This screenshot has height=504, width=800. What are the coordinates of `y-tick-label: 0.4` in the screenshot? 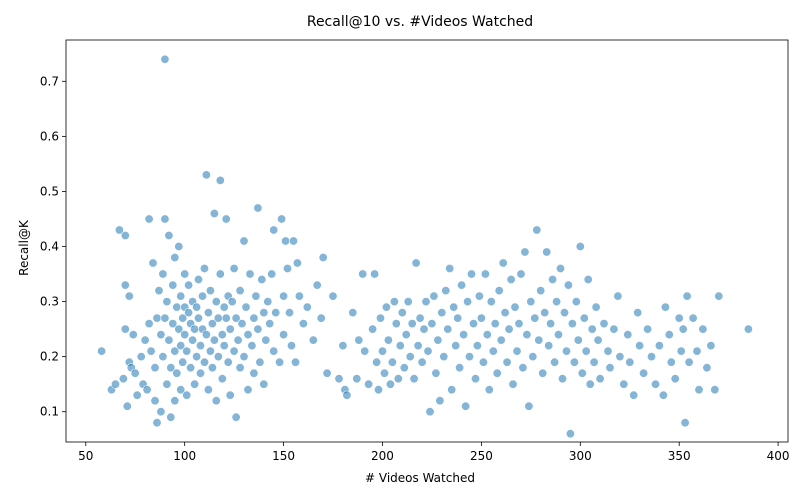 It's located at (49, 247).